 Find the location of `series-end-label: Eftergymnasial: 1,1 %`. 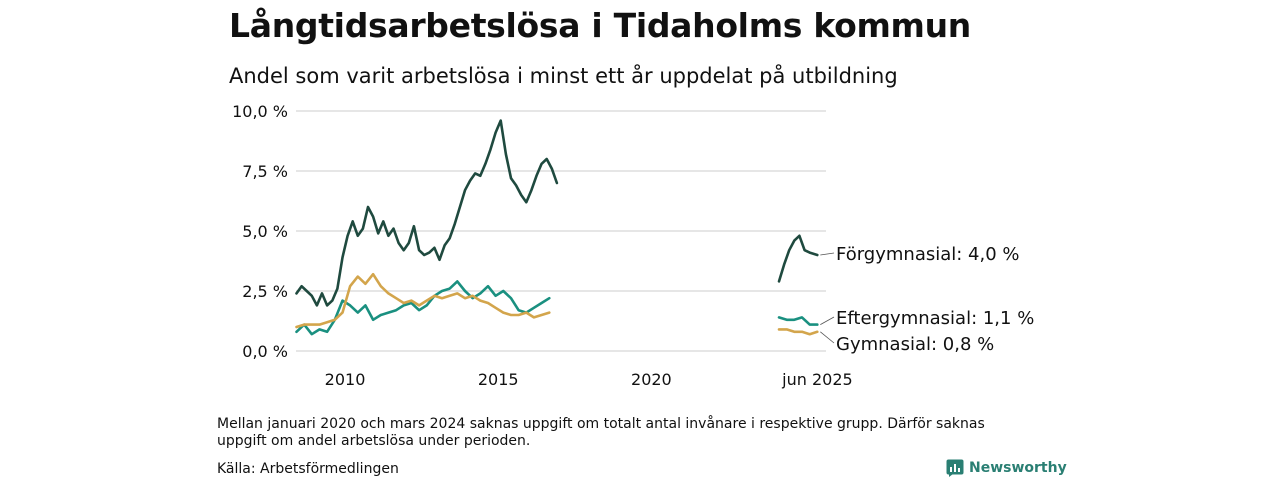

series-end-label: Eftergymnasial: 1,1 % is located at coordinates (935, 318).